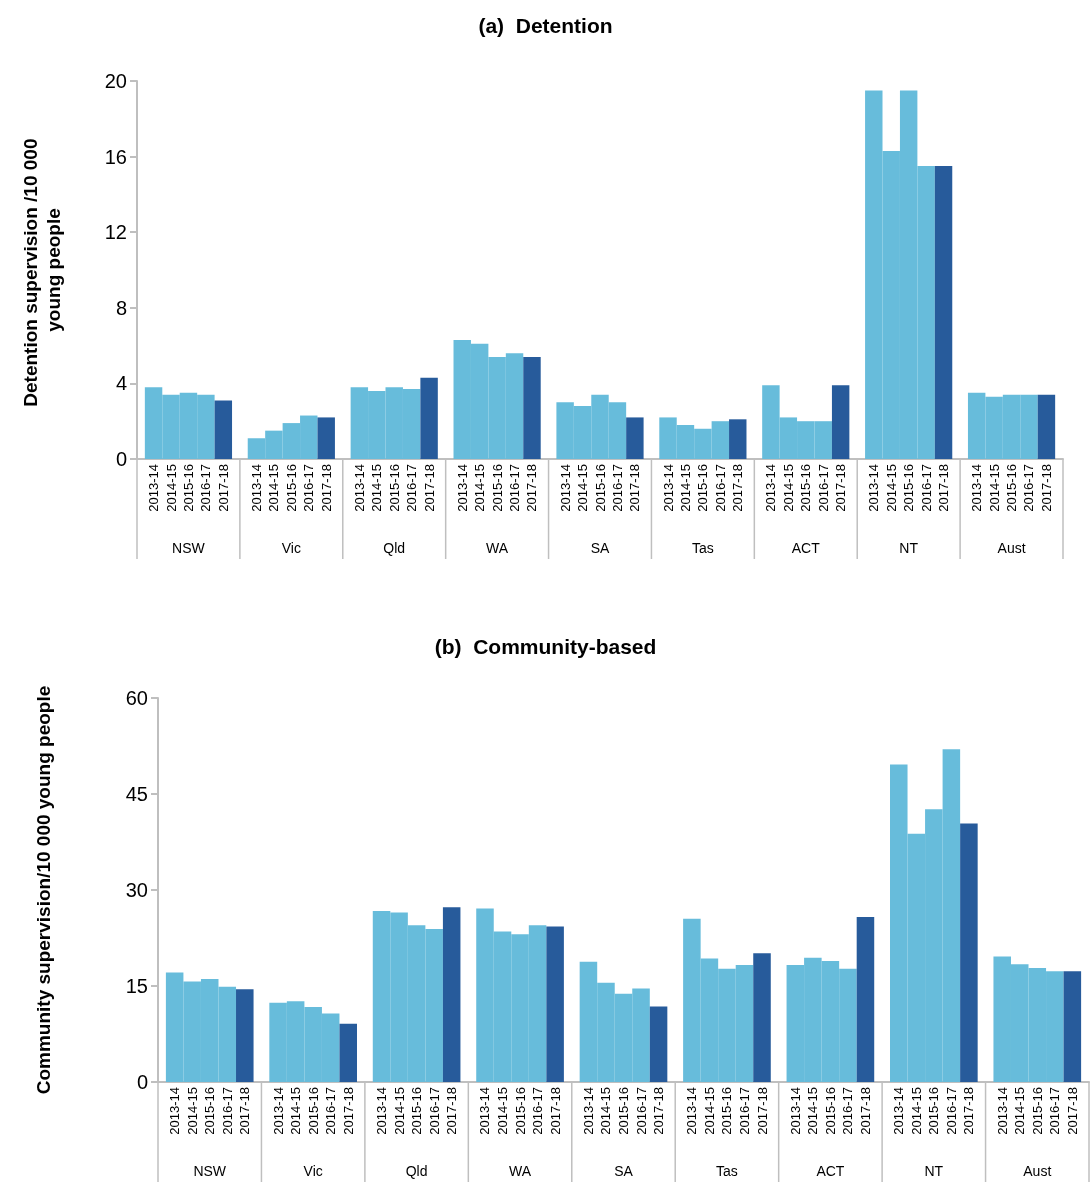 Image resolution: width=1091 pixels, height=1204 pixels. What do you see at coordinates (121, 459) in the screenshot?
I see `y-tick-label: 0` at bounding box center [121, 459].